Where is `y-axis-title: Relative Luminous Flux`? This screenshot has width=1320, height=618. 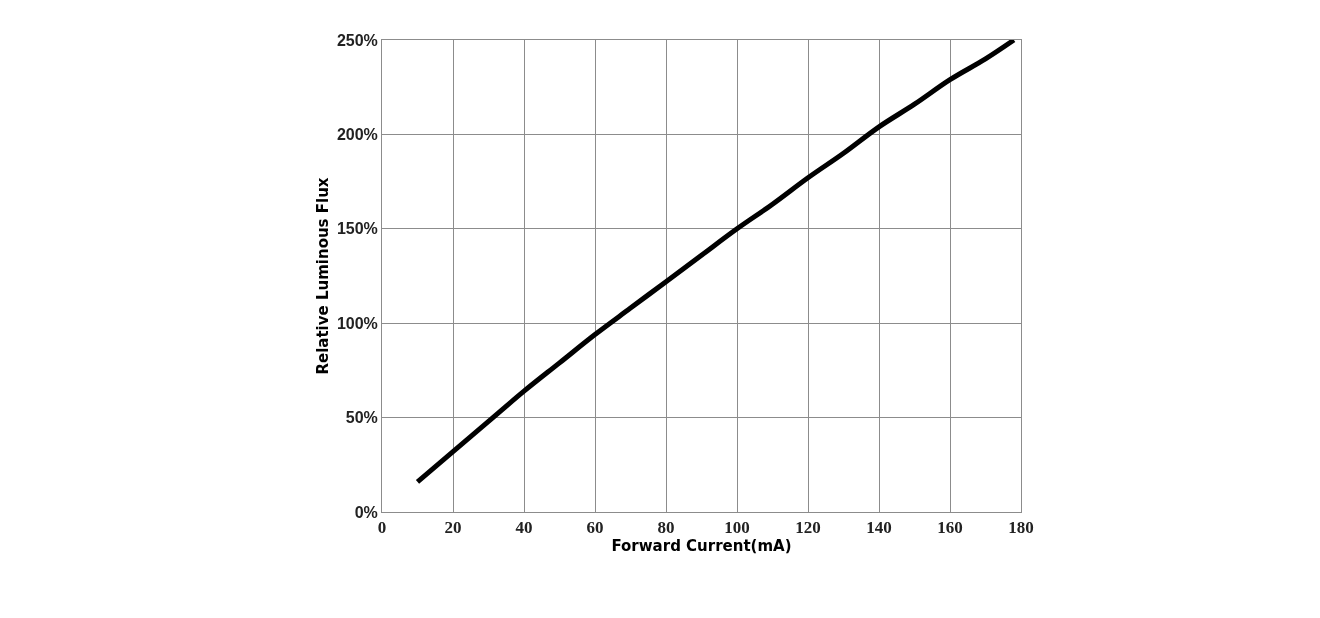
y-axis-title: Relative Luminous Flux is located at coordinates (323, 276).